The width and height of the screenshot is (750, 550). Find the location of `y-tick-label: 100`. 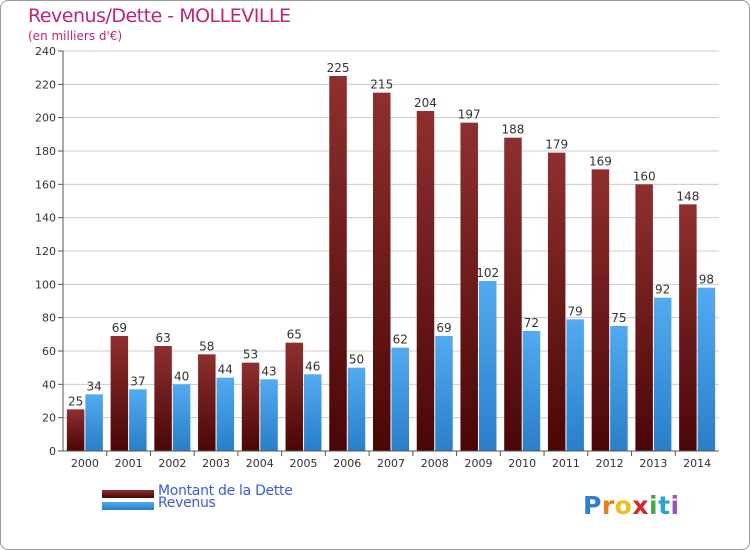

y-tick-label: 100 is located at coordinates (45, 284).